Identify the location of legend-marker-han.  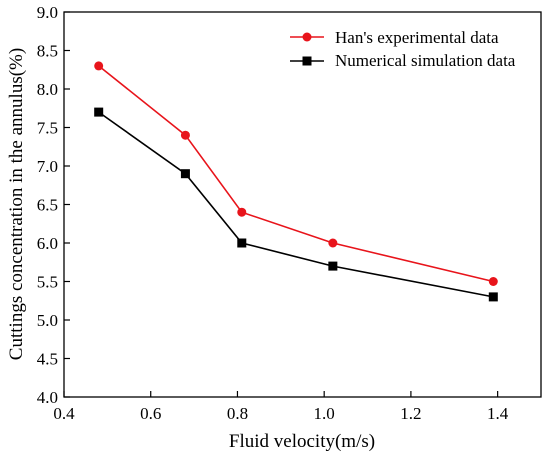
(307, 37).